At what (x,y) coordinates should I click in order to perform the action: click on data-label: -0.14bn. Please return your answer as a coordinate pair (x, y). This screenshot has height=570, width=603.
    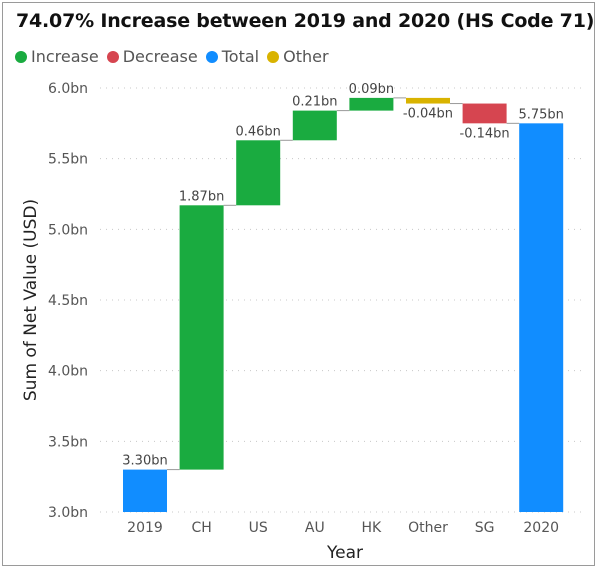
    Looking at the image, I should click on (485, 133).